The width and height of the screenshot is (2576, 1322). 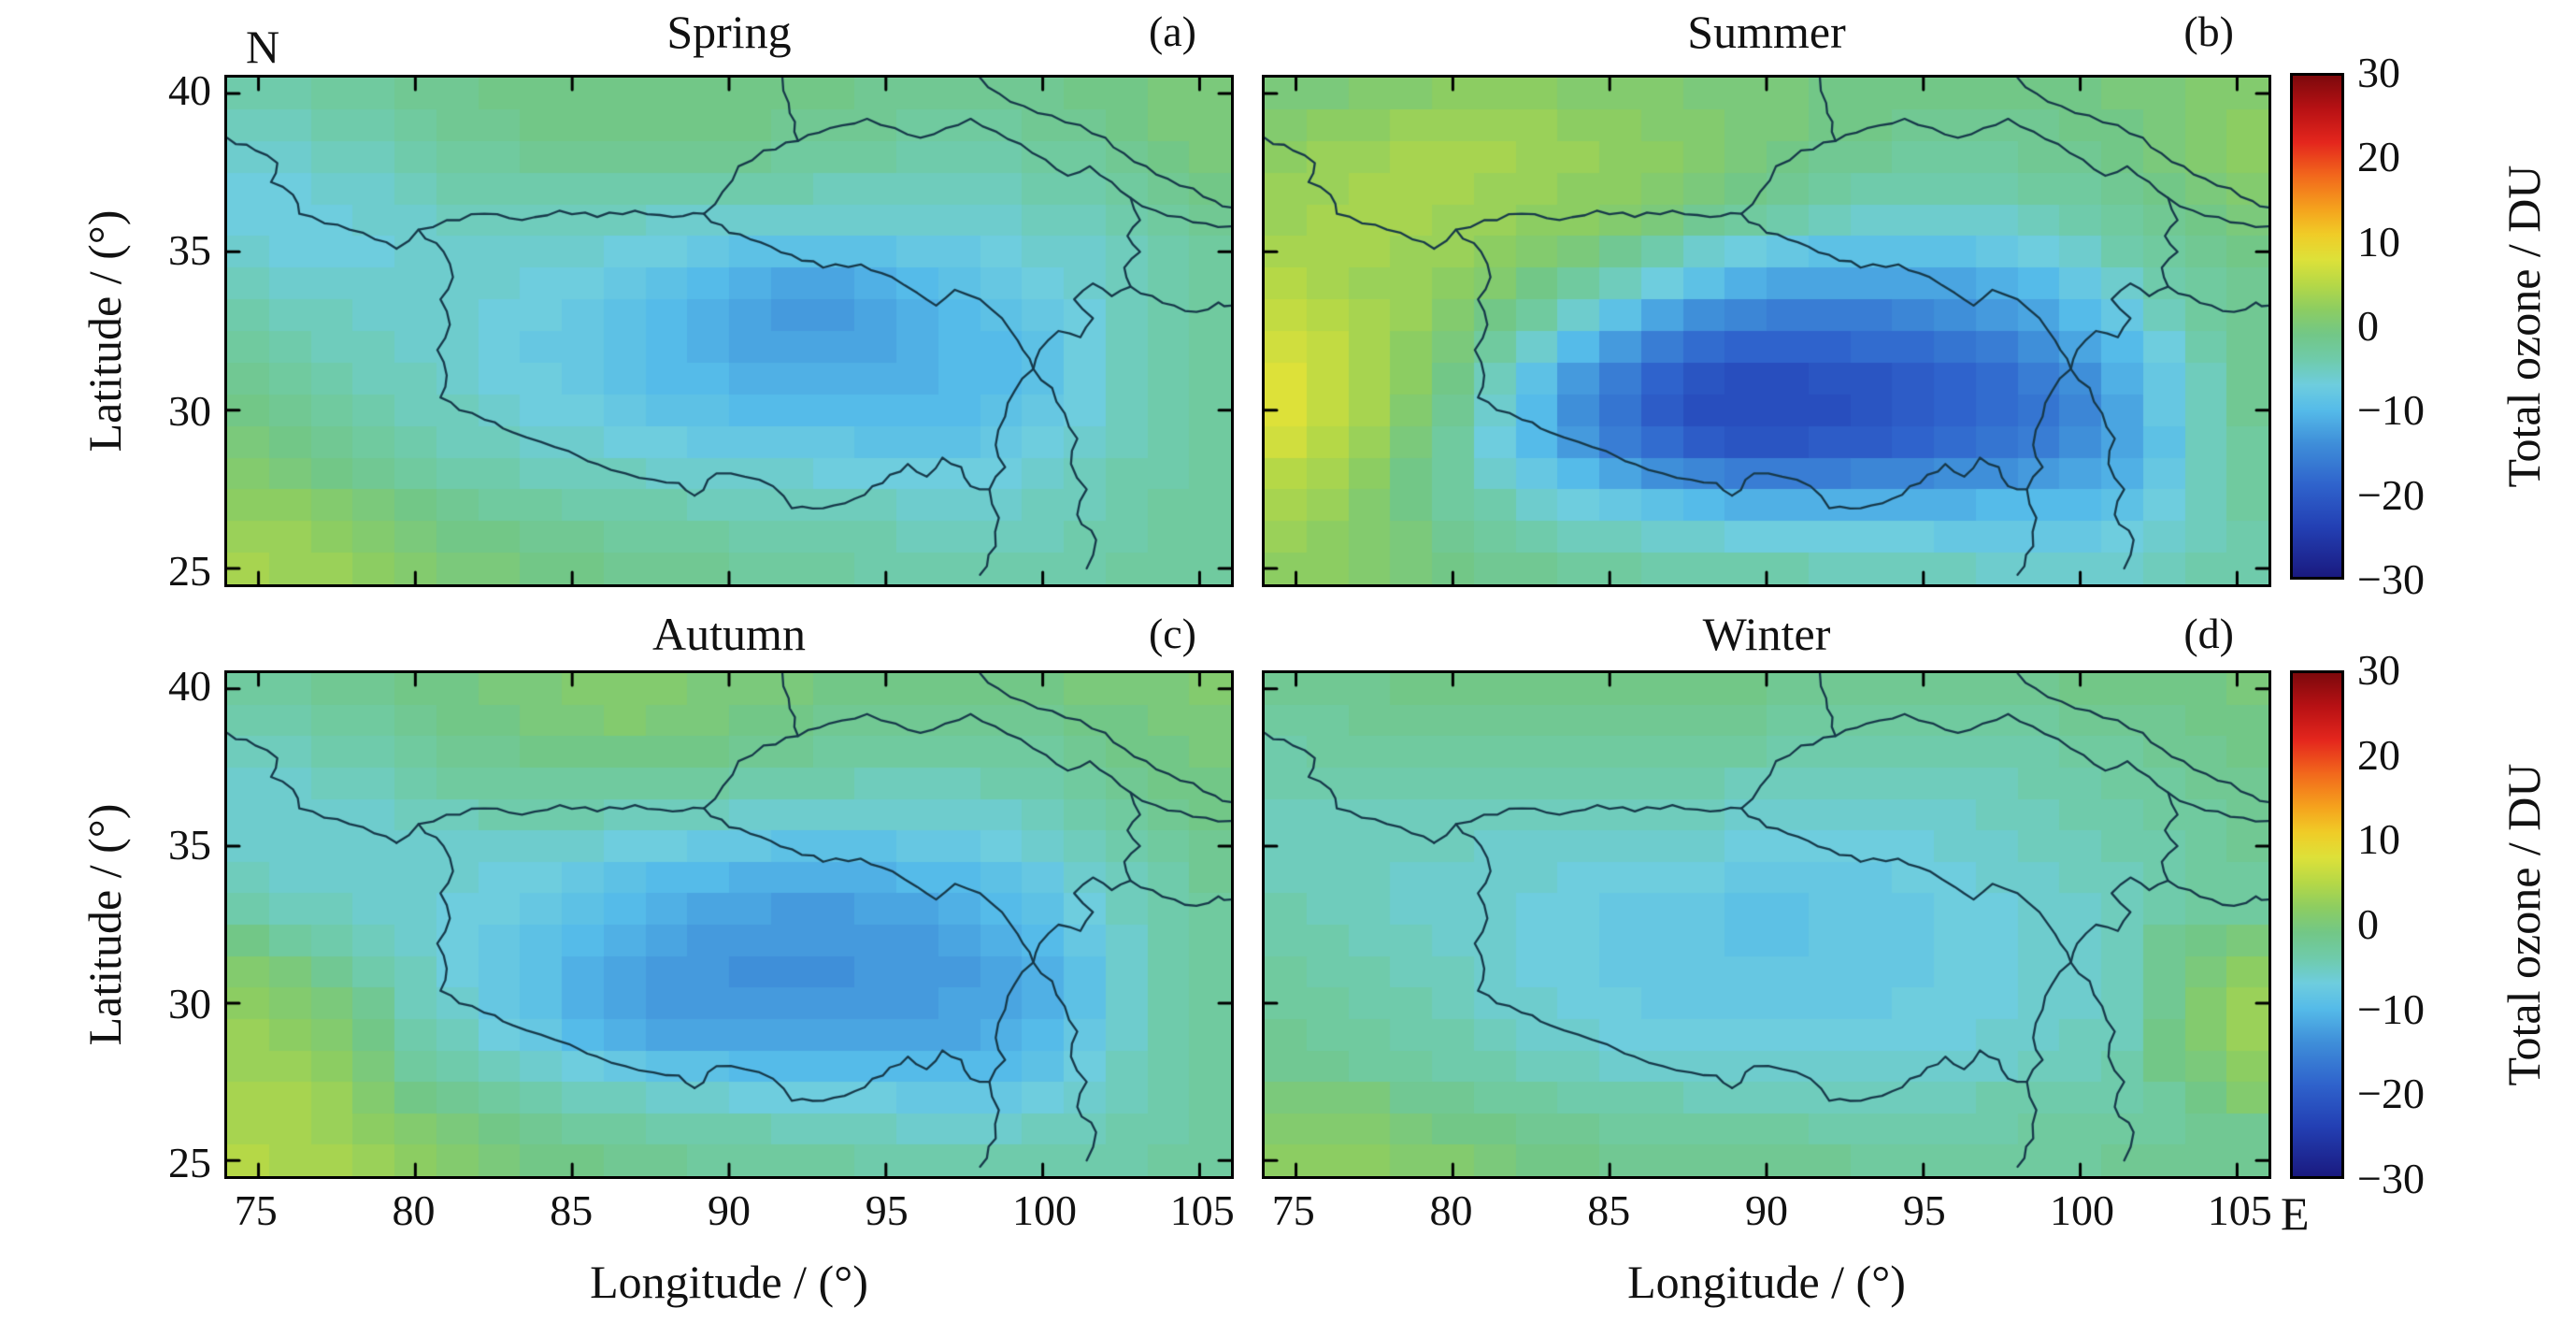 I want to click on compass-east-label: E, so click(x=2295, y=1213).